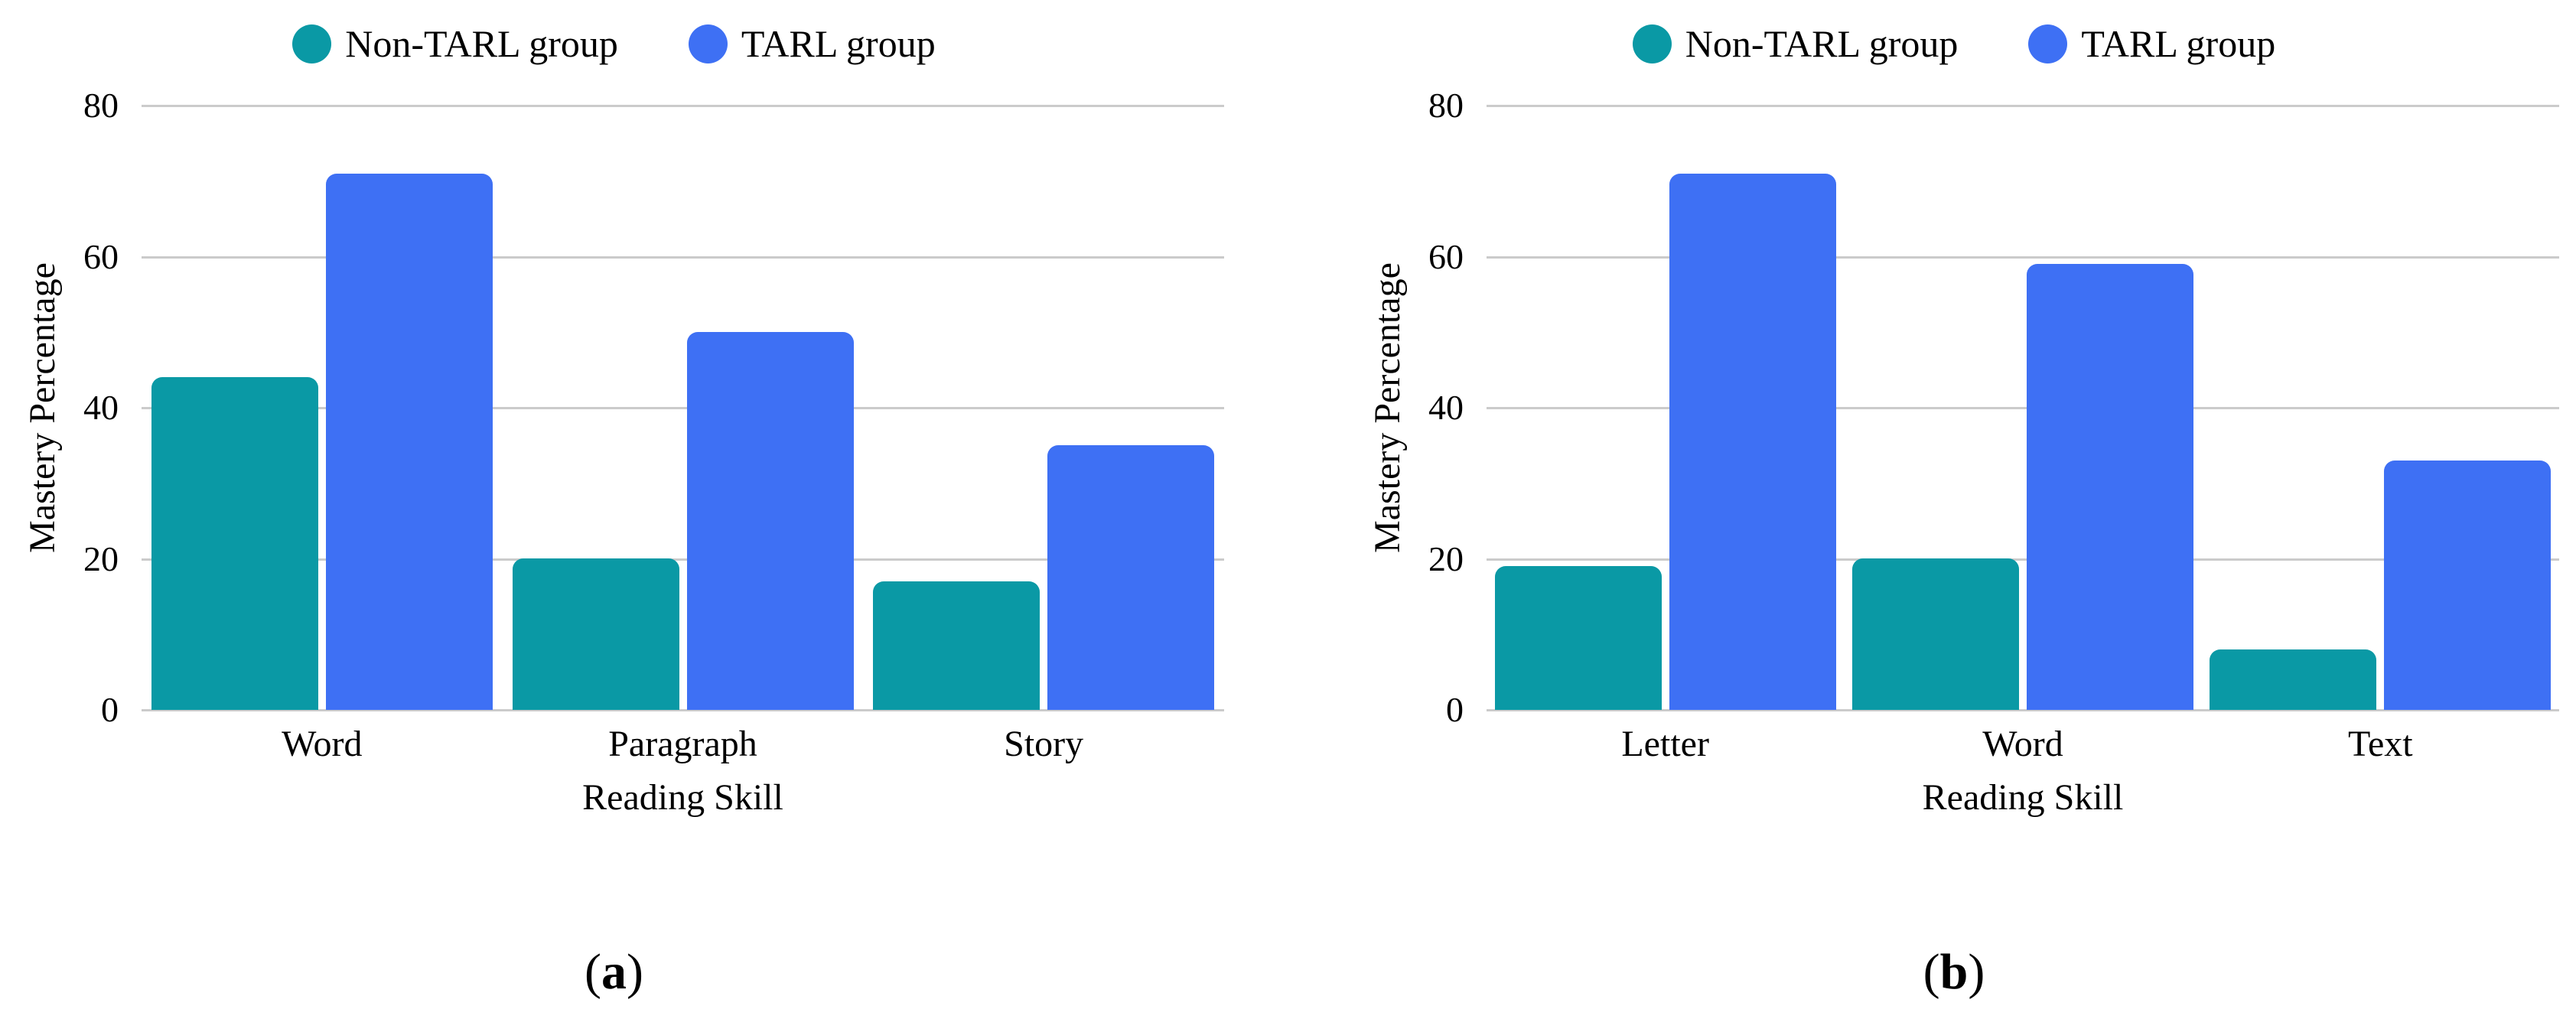 This screenshot has width=2576, height=1022. I want to click on panel-caption-b: (b), so click(1954, 972).